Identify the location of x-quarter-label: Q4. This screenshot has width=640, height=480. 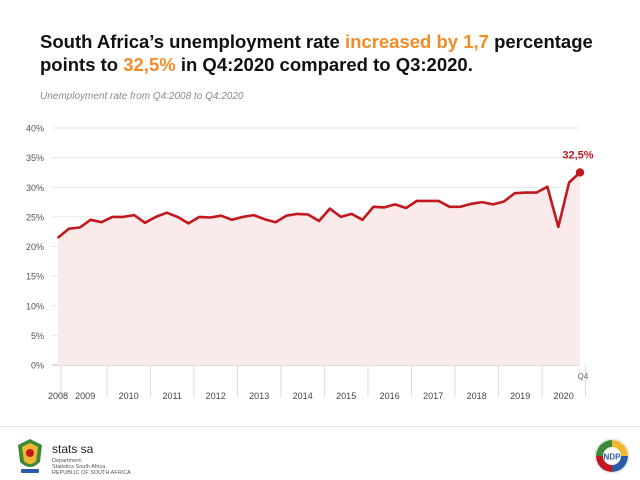
(583, 376).